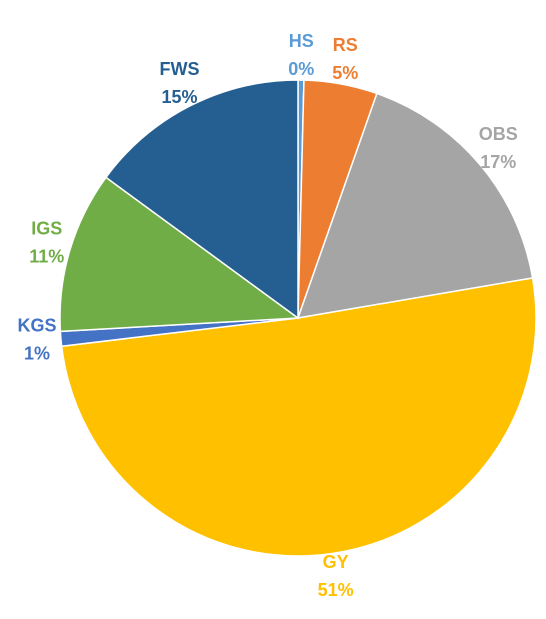  What do you see at coordinates (345, 73) in the screenshot?
I see `slice-value: 5%` at bounding box center [345, 73].